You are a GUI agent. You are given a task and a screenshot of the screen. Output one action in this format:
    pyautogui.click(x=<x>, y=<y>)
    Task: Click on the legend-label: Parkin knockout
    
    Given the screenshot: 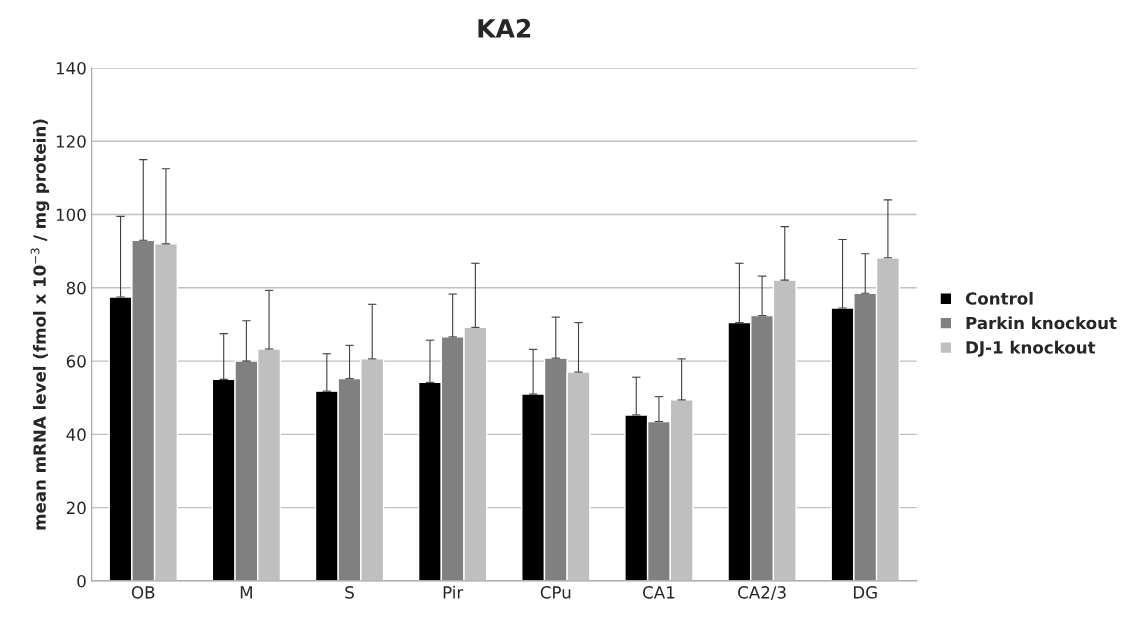 What is the action you would take?
    pyautogui.click(x=1041, y=323)
    